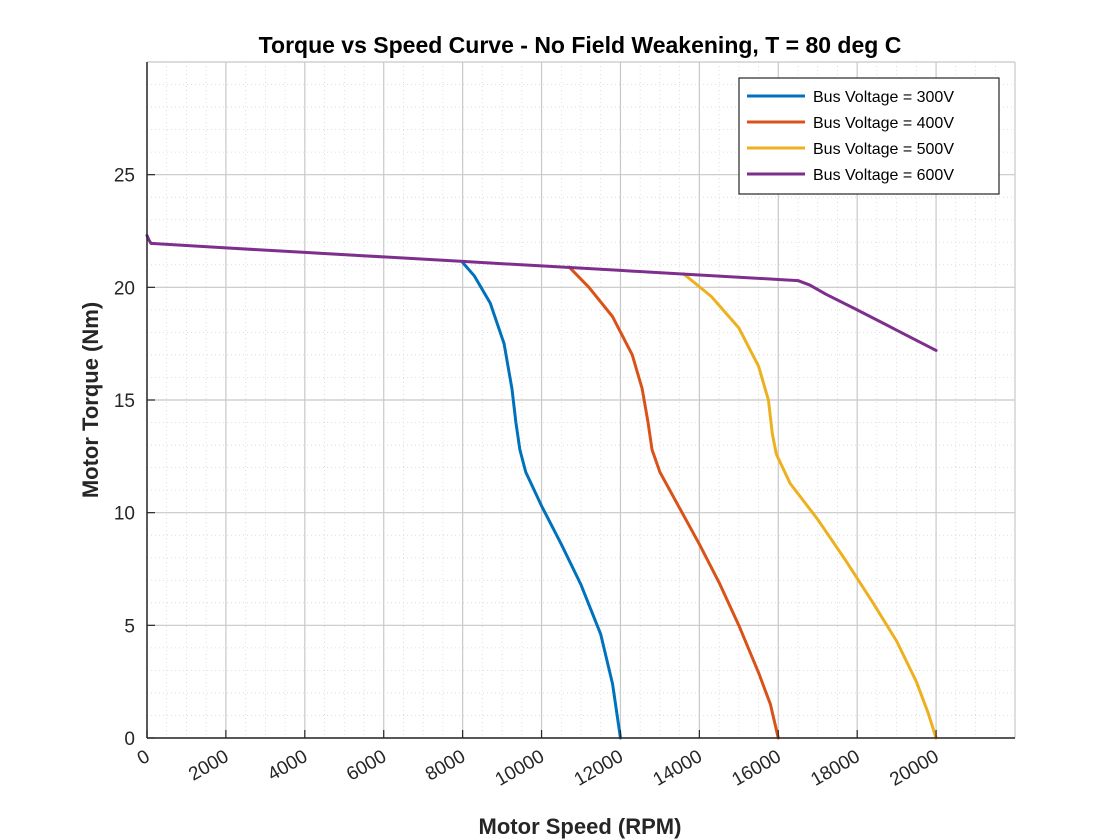  I want to click on legend-label: Bus Voltage = 600V, so click(883, 175).